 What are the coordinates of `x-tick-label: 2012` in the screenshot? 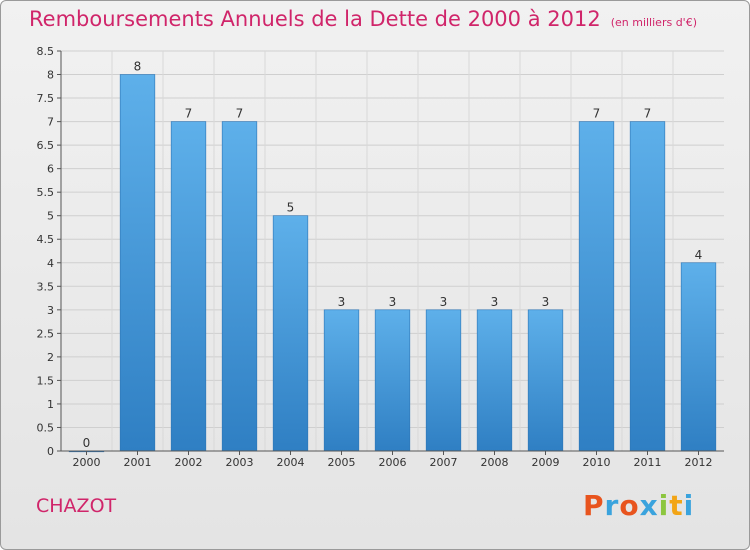 It's located at (699, 462).